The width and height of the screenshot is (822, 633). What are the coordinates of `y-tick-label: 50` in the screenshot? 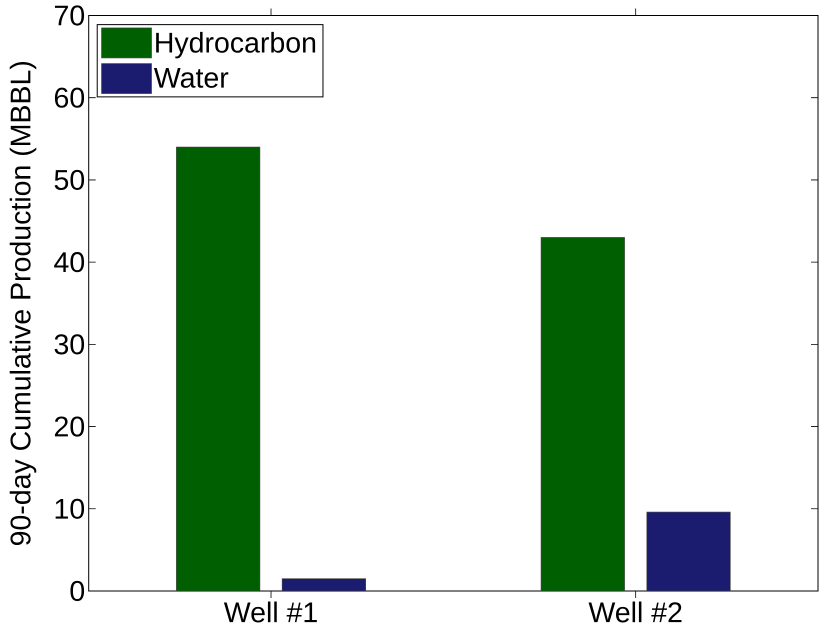 It's located at (69, 180).